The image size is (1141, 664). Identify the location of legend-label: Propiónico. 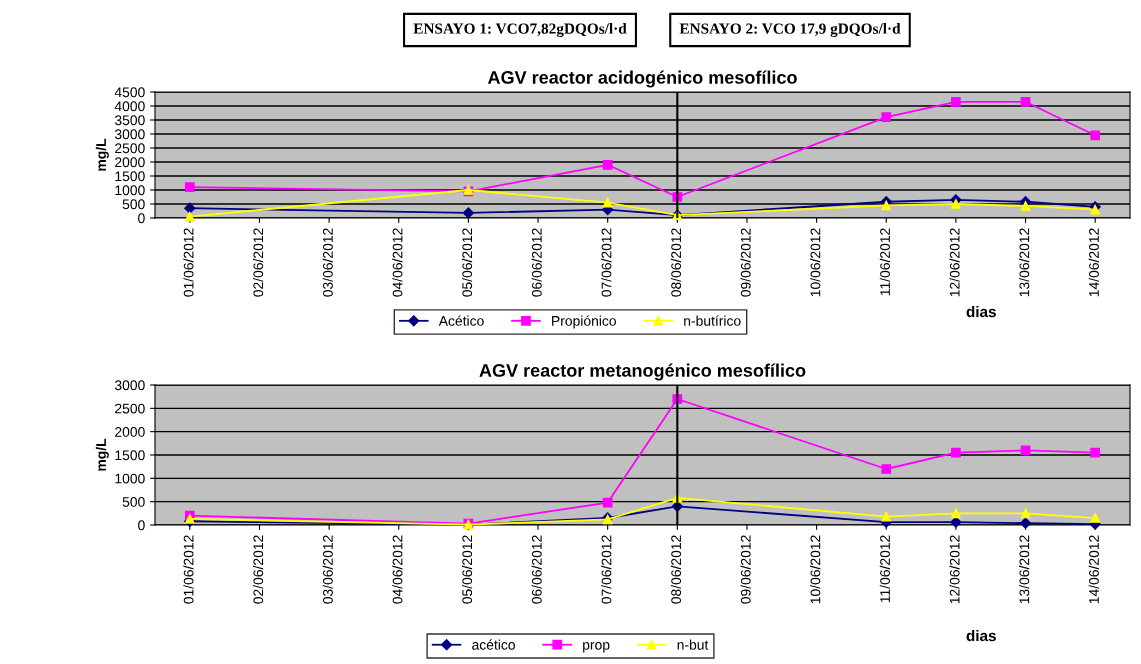
(584, 322).